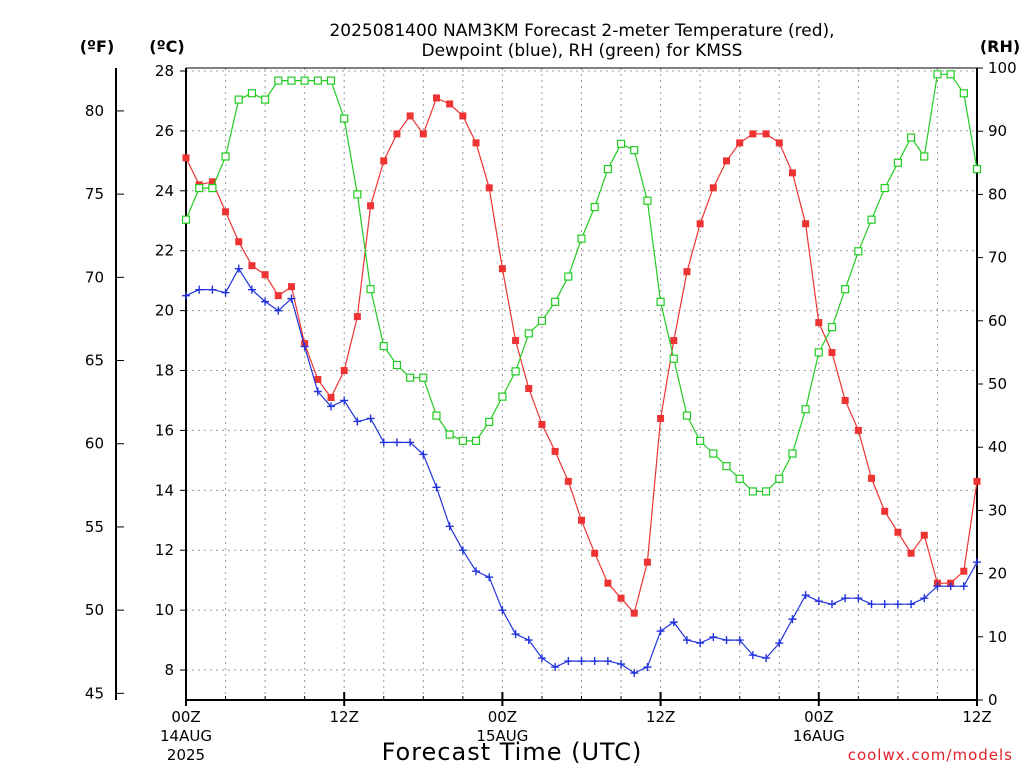 The width and height of the screenshot is (1024, 772). Describe the element at coordinates (164, 131) in the screenshot. I see `celsius-tick-label: 26` at that location.